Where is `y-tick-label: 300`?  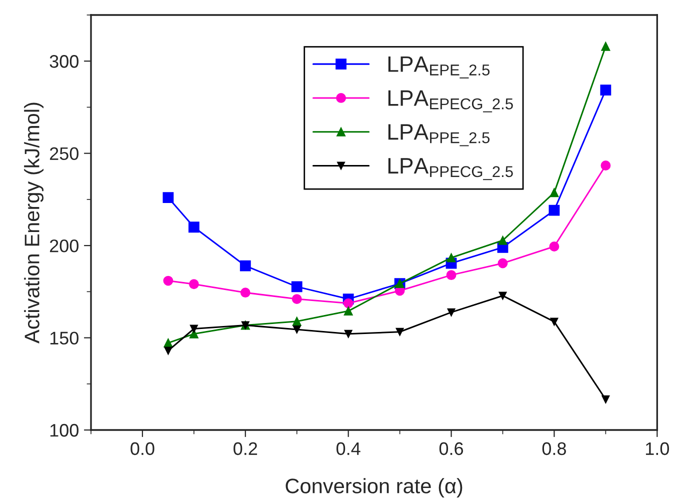
y-tick-label: 300 is located at coordinates (64, 61).